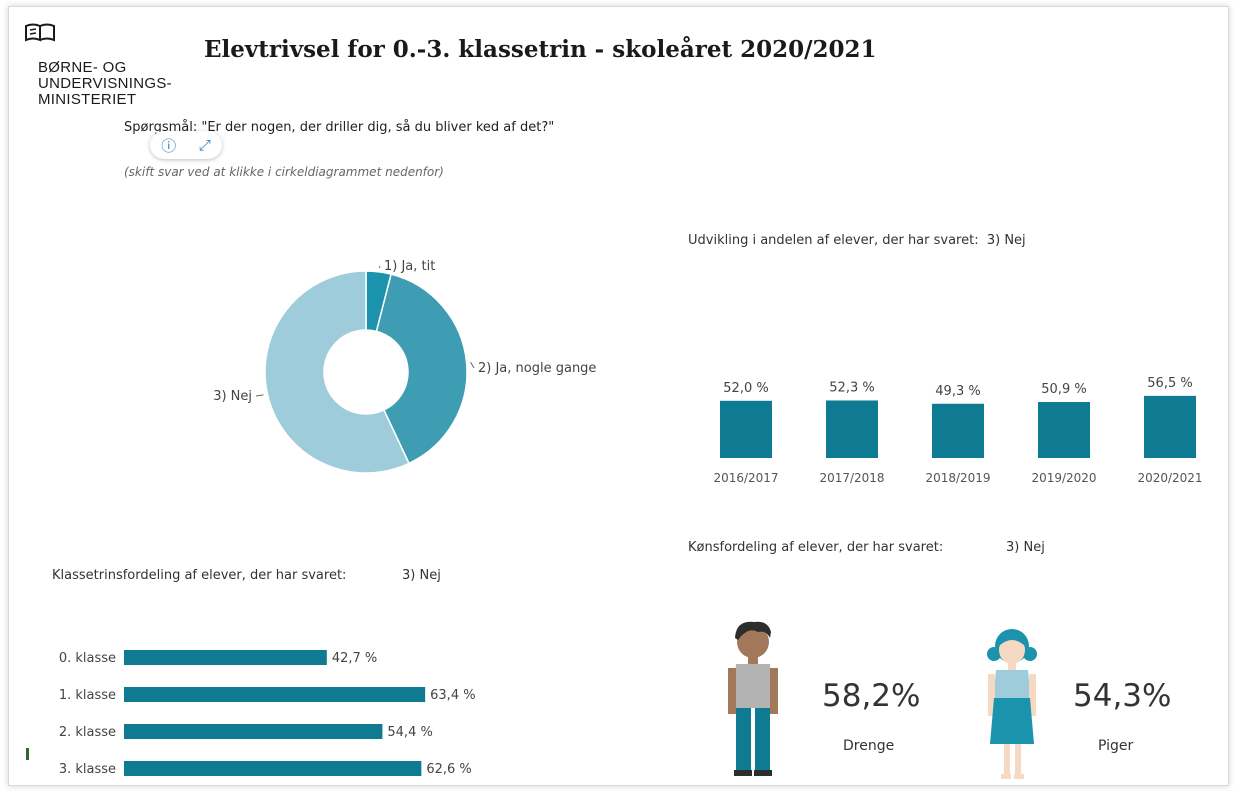  Describe the element at coordinates (186, 145) in the screenshot. I see `visual-toolbar: ⓘ ⤢` at that location.